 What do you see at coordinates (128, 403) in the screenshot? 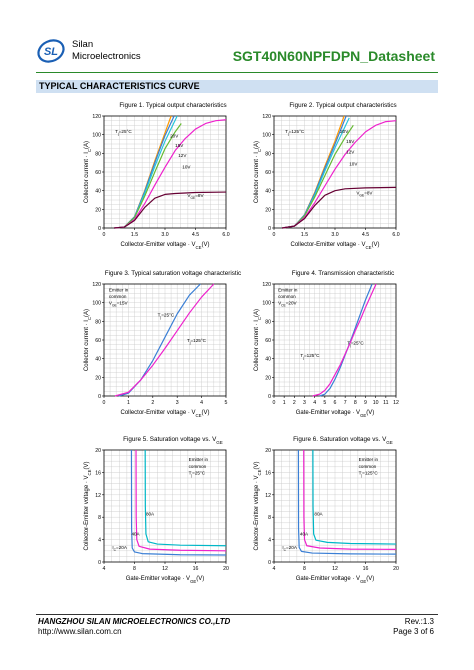
I see `x-tick-label: 1` at bounding box center [128, 403].